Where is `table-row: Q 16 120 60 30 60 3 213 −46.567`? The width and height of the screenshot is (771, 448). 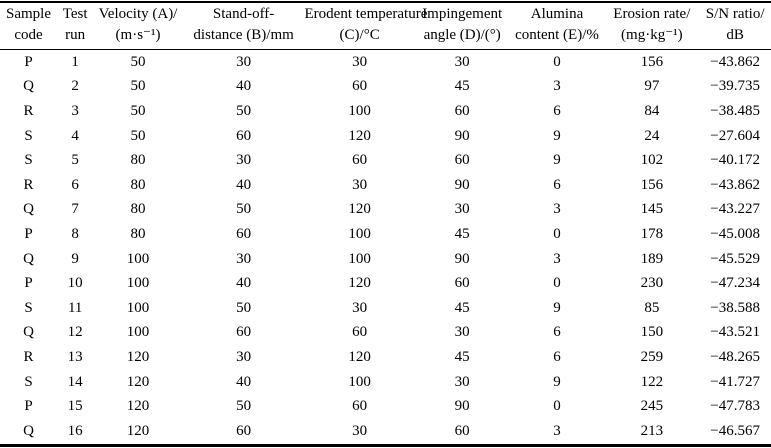 table-row: Q 16 120 60 30 60 3 213 −46.567 is located at coordinates (385, 432).